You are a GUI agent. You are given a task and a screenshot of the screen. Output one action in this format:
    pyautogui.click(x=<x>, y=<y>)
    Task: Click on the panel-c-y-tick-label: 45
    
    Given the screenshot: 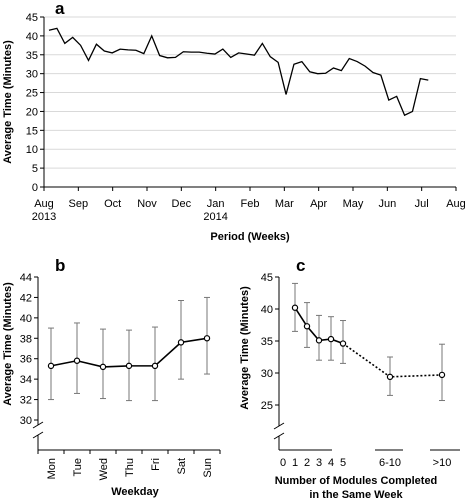 What is the action you would take?
    pyautogui.click(x=267, y=278)
    